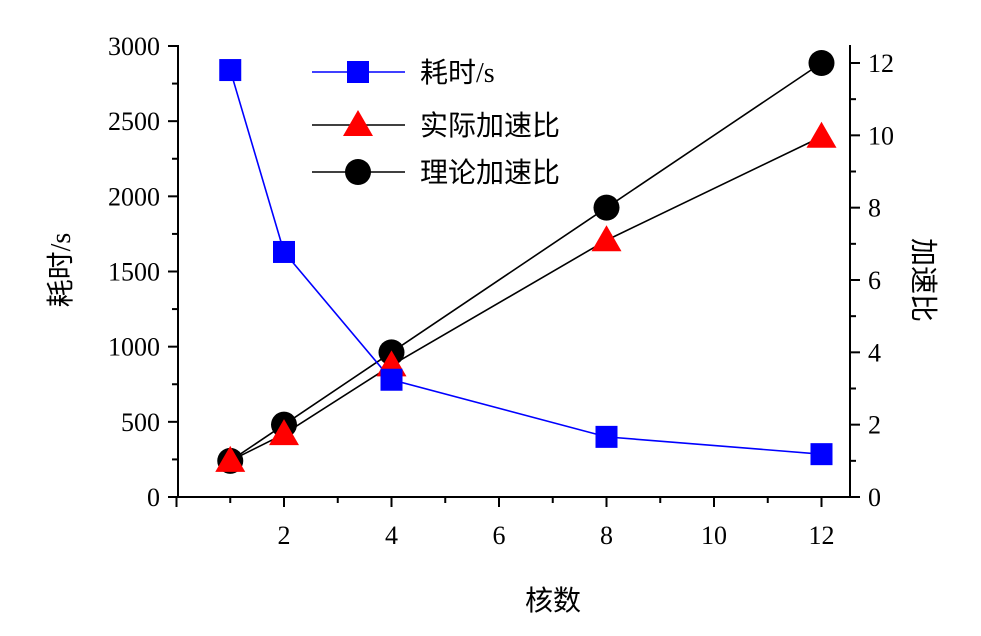  What do you see at coordinates (499, 535) in the screenshot?
I see `x-tick-label: 6` at bounding box center [499, 535].